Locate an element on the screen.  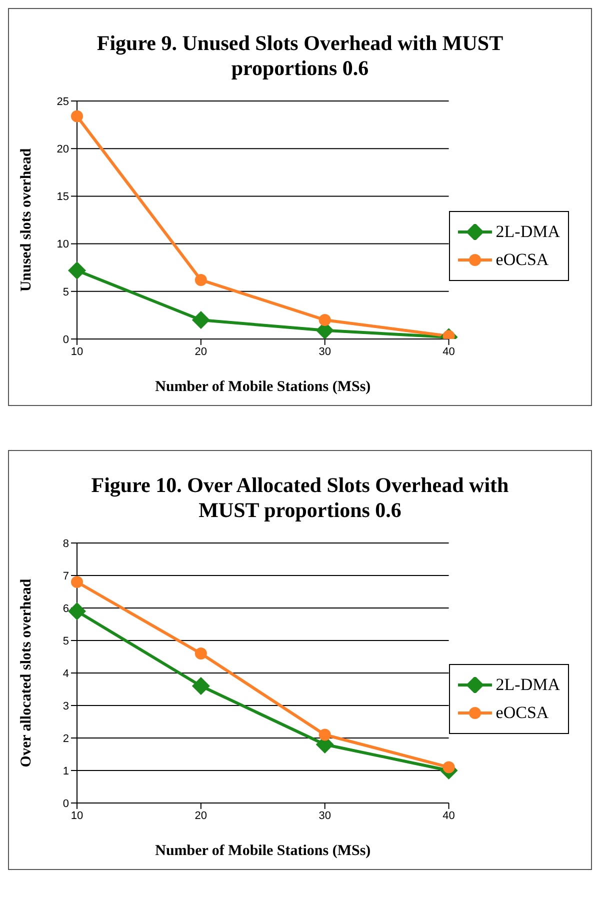
y-tick-label: 3 is located at coordinates (65, 706).